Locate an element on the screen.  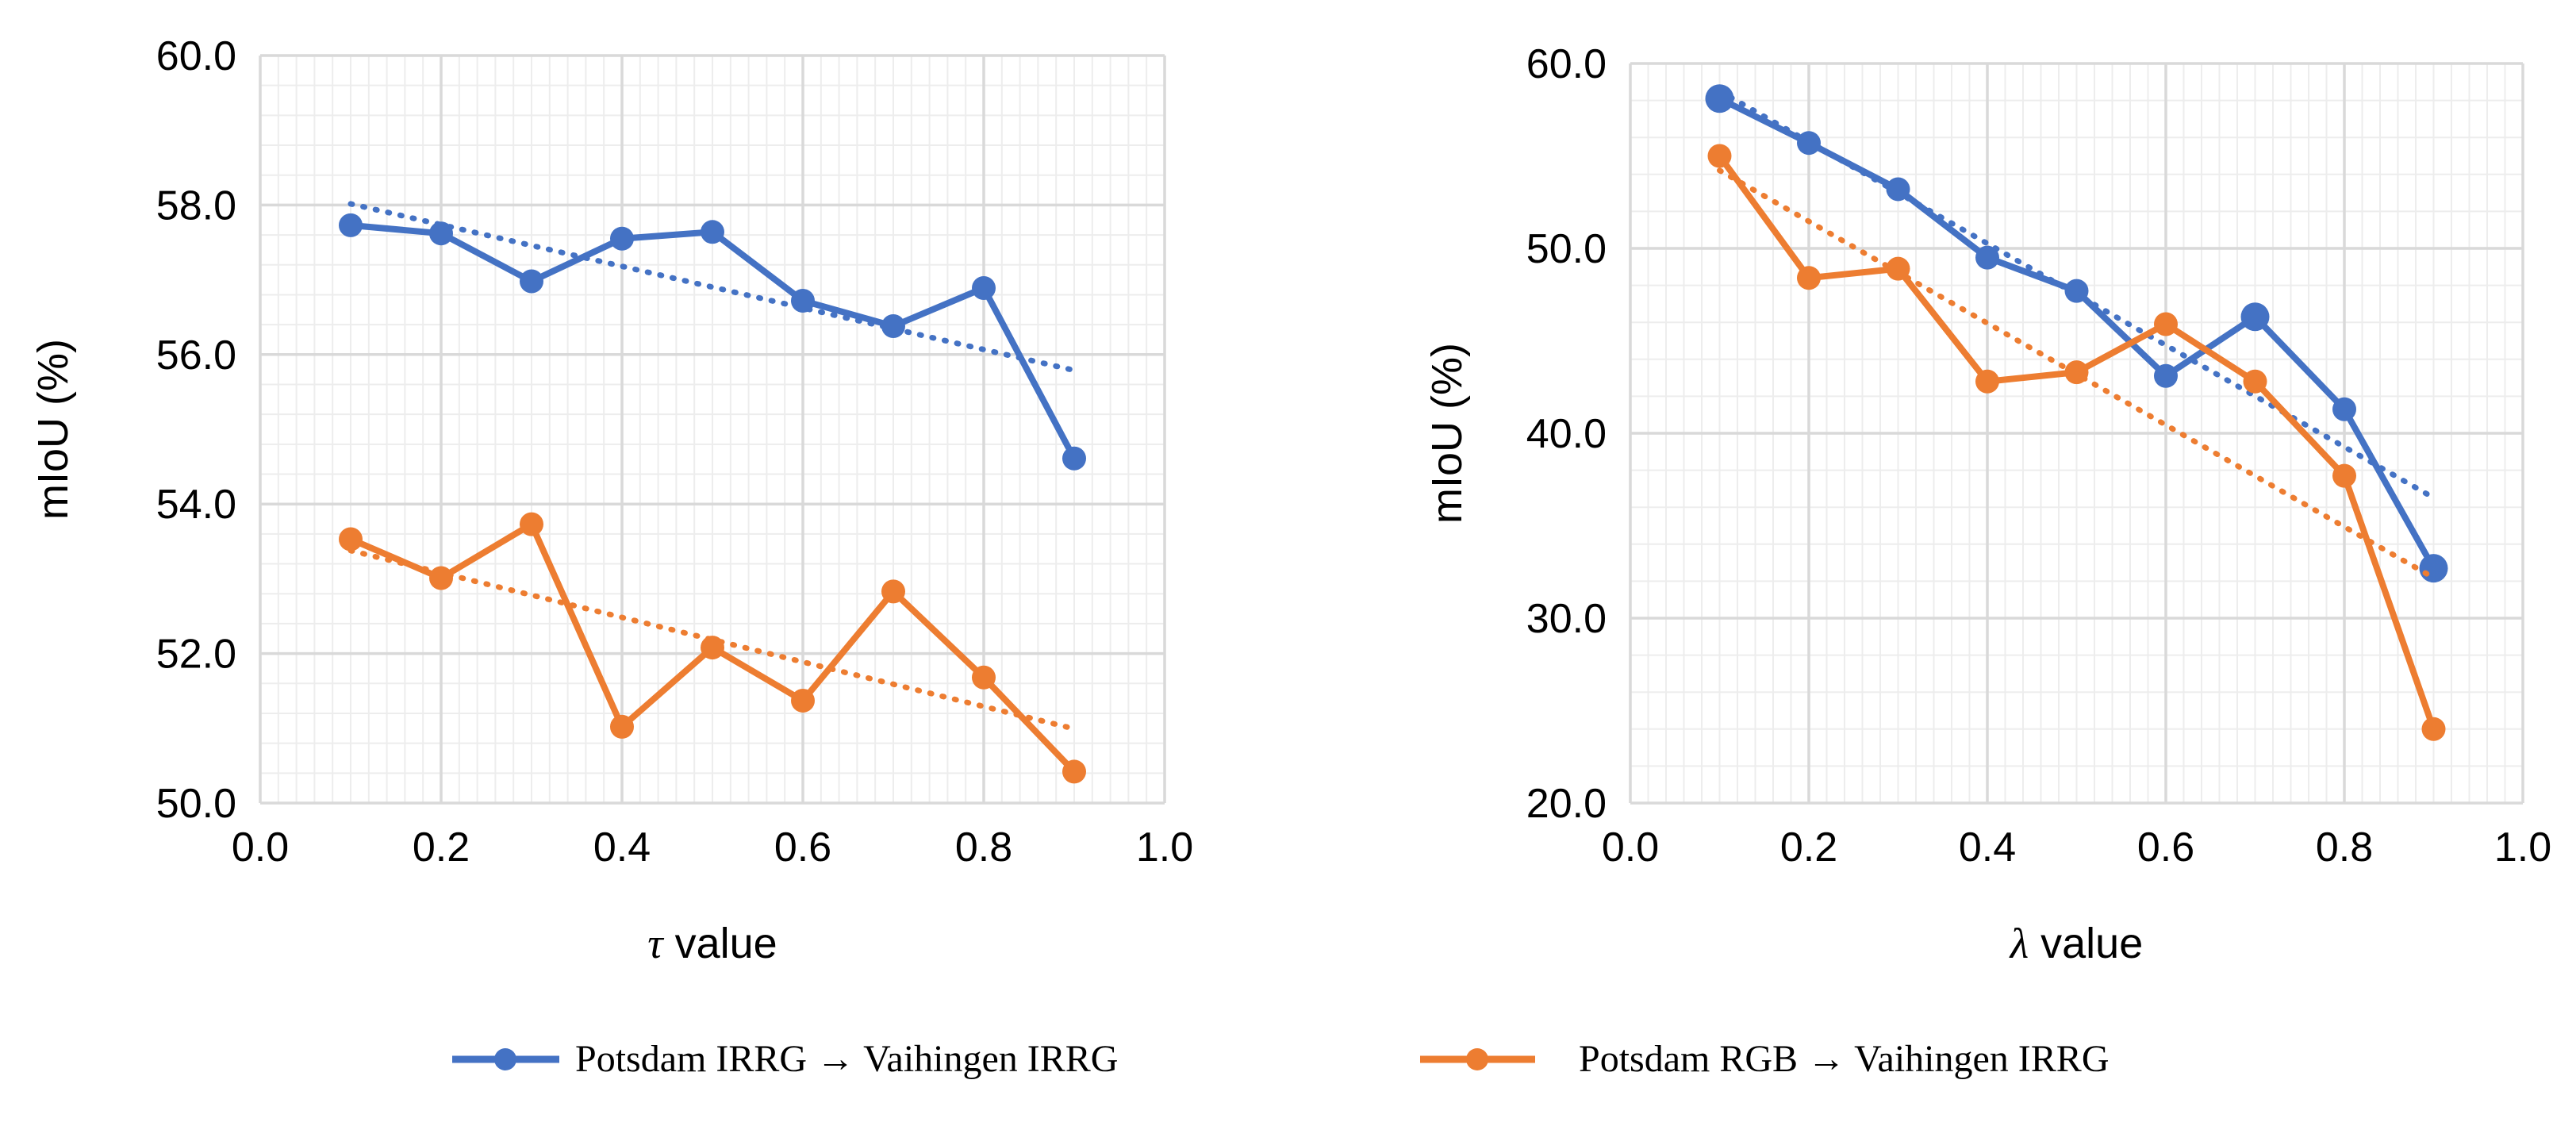
x-axis-symbol: τ is located at coordinates (655, 943).